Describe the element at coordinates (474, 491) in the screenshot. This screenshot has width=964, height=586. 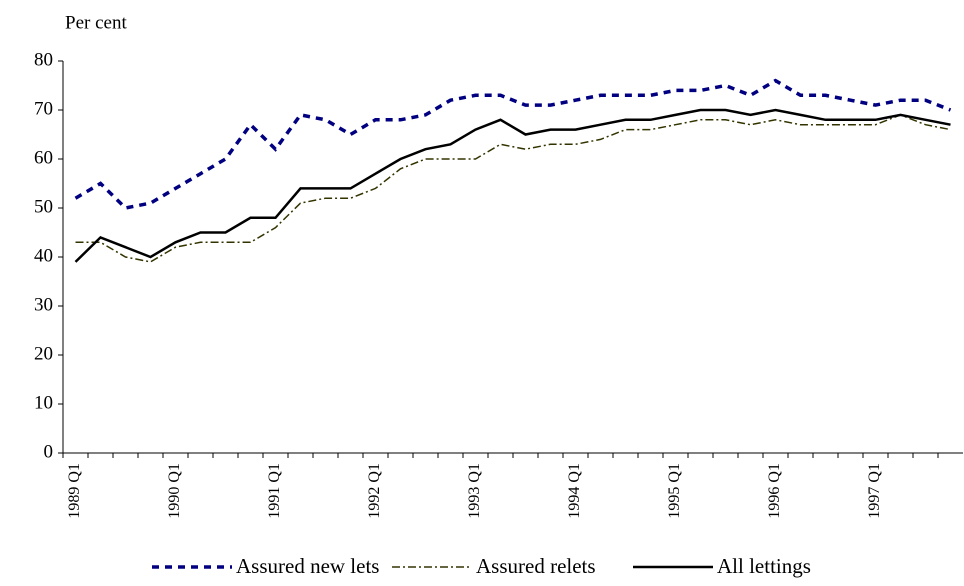
I see `x-tick-label: 1993 Q1` at that location.